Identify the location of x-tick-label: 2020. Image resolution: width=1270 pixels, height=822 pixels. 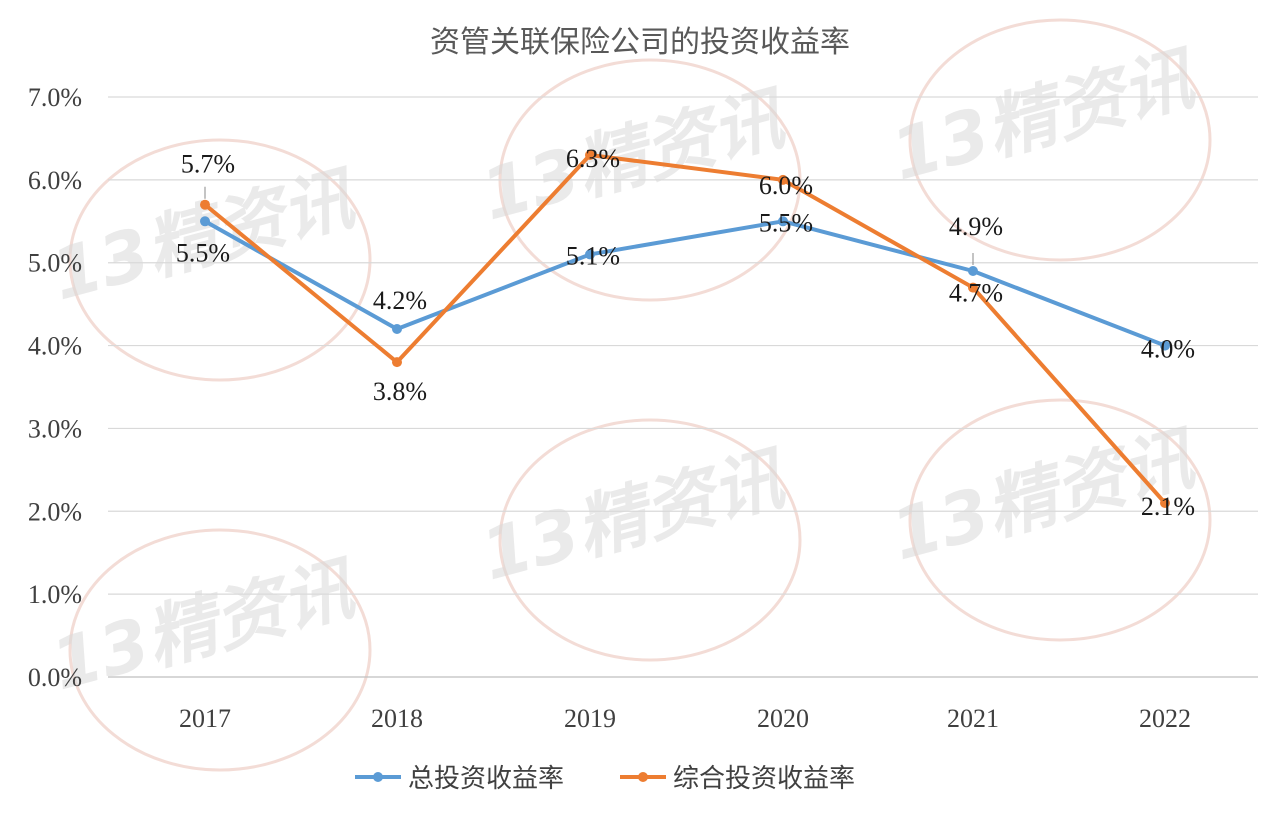
(783, 718).